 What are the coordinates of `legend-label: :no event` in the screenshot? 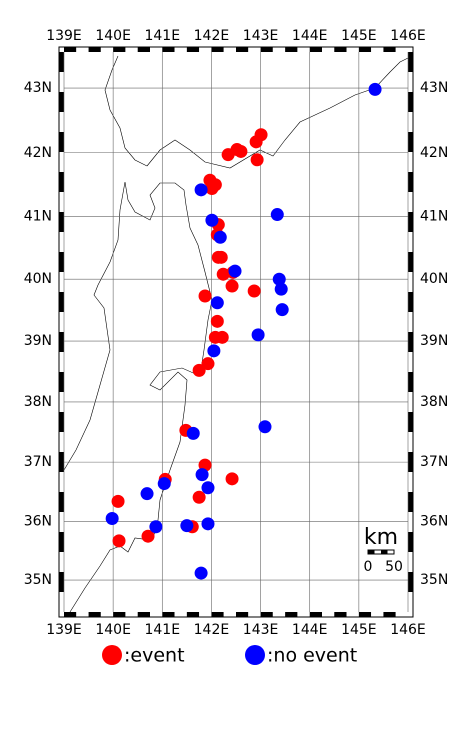 It's located at (312, 656).